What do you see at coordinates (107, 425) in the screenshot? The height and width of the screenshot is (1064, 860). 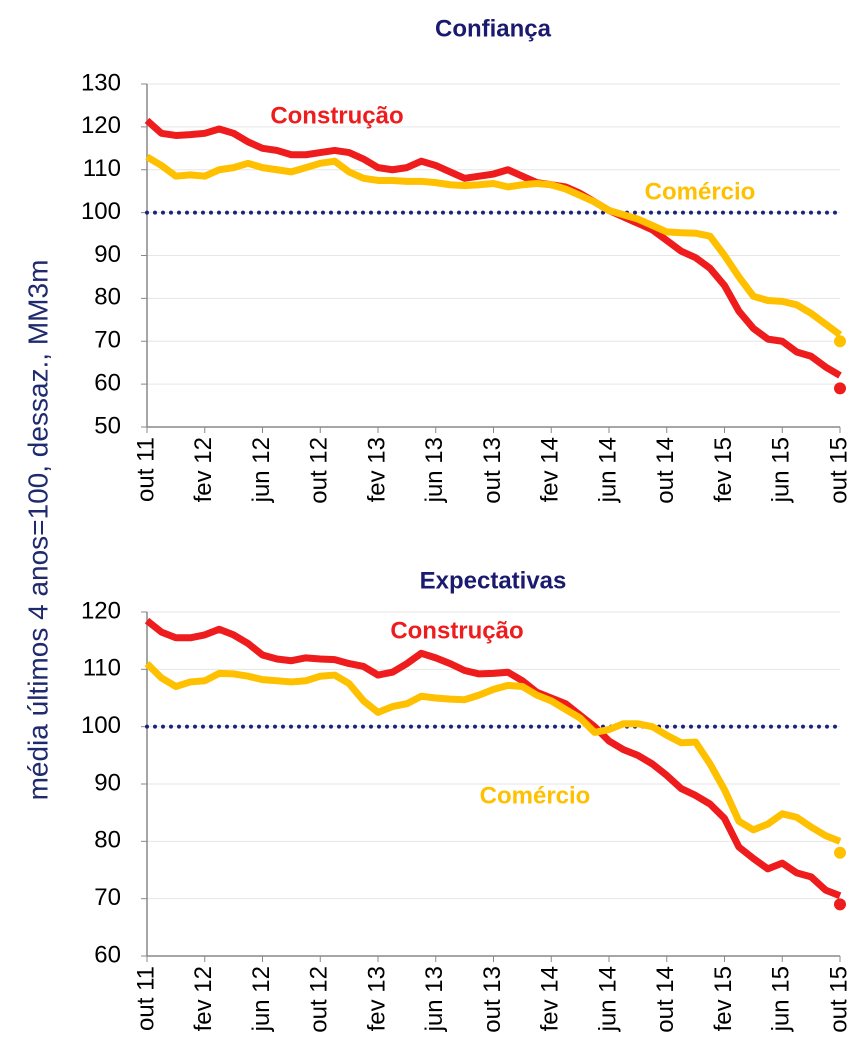 I see `y-tick-label: 50` at bounding box center [107, 425].